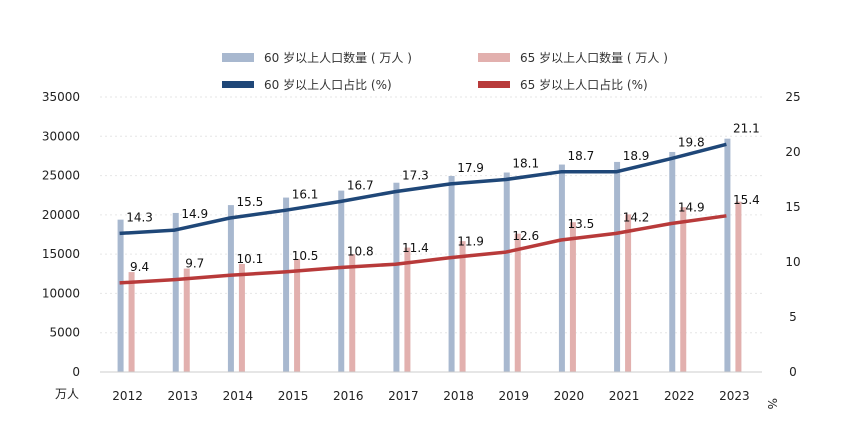  I want to click on y-left-tick-label: 0, so click(76, 372).